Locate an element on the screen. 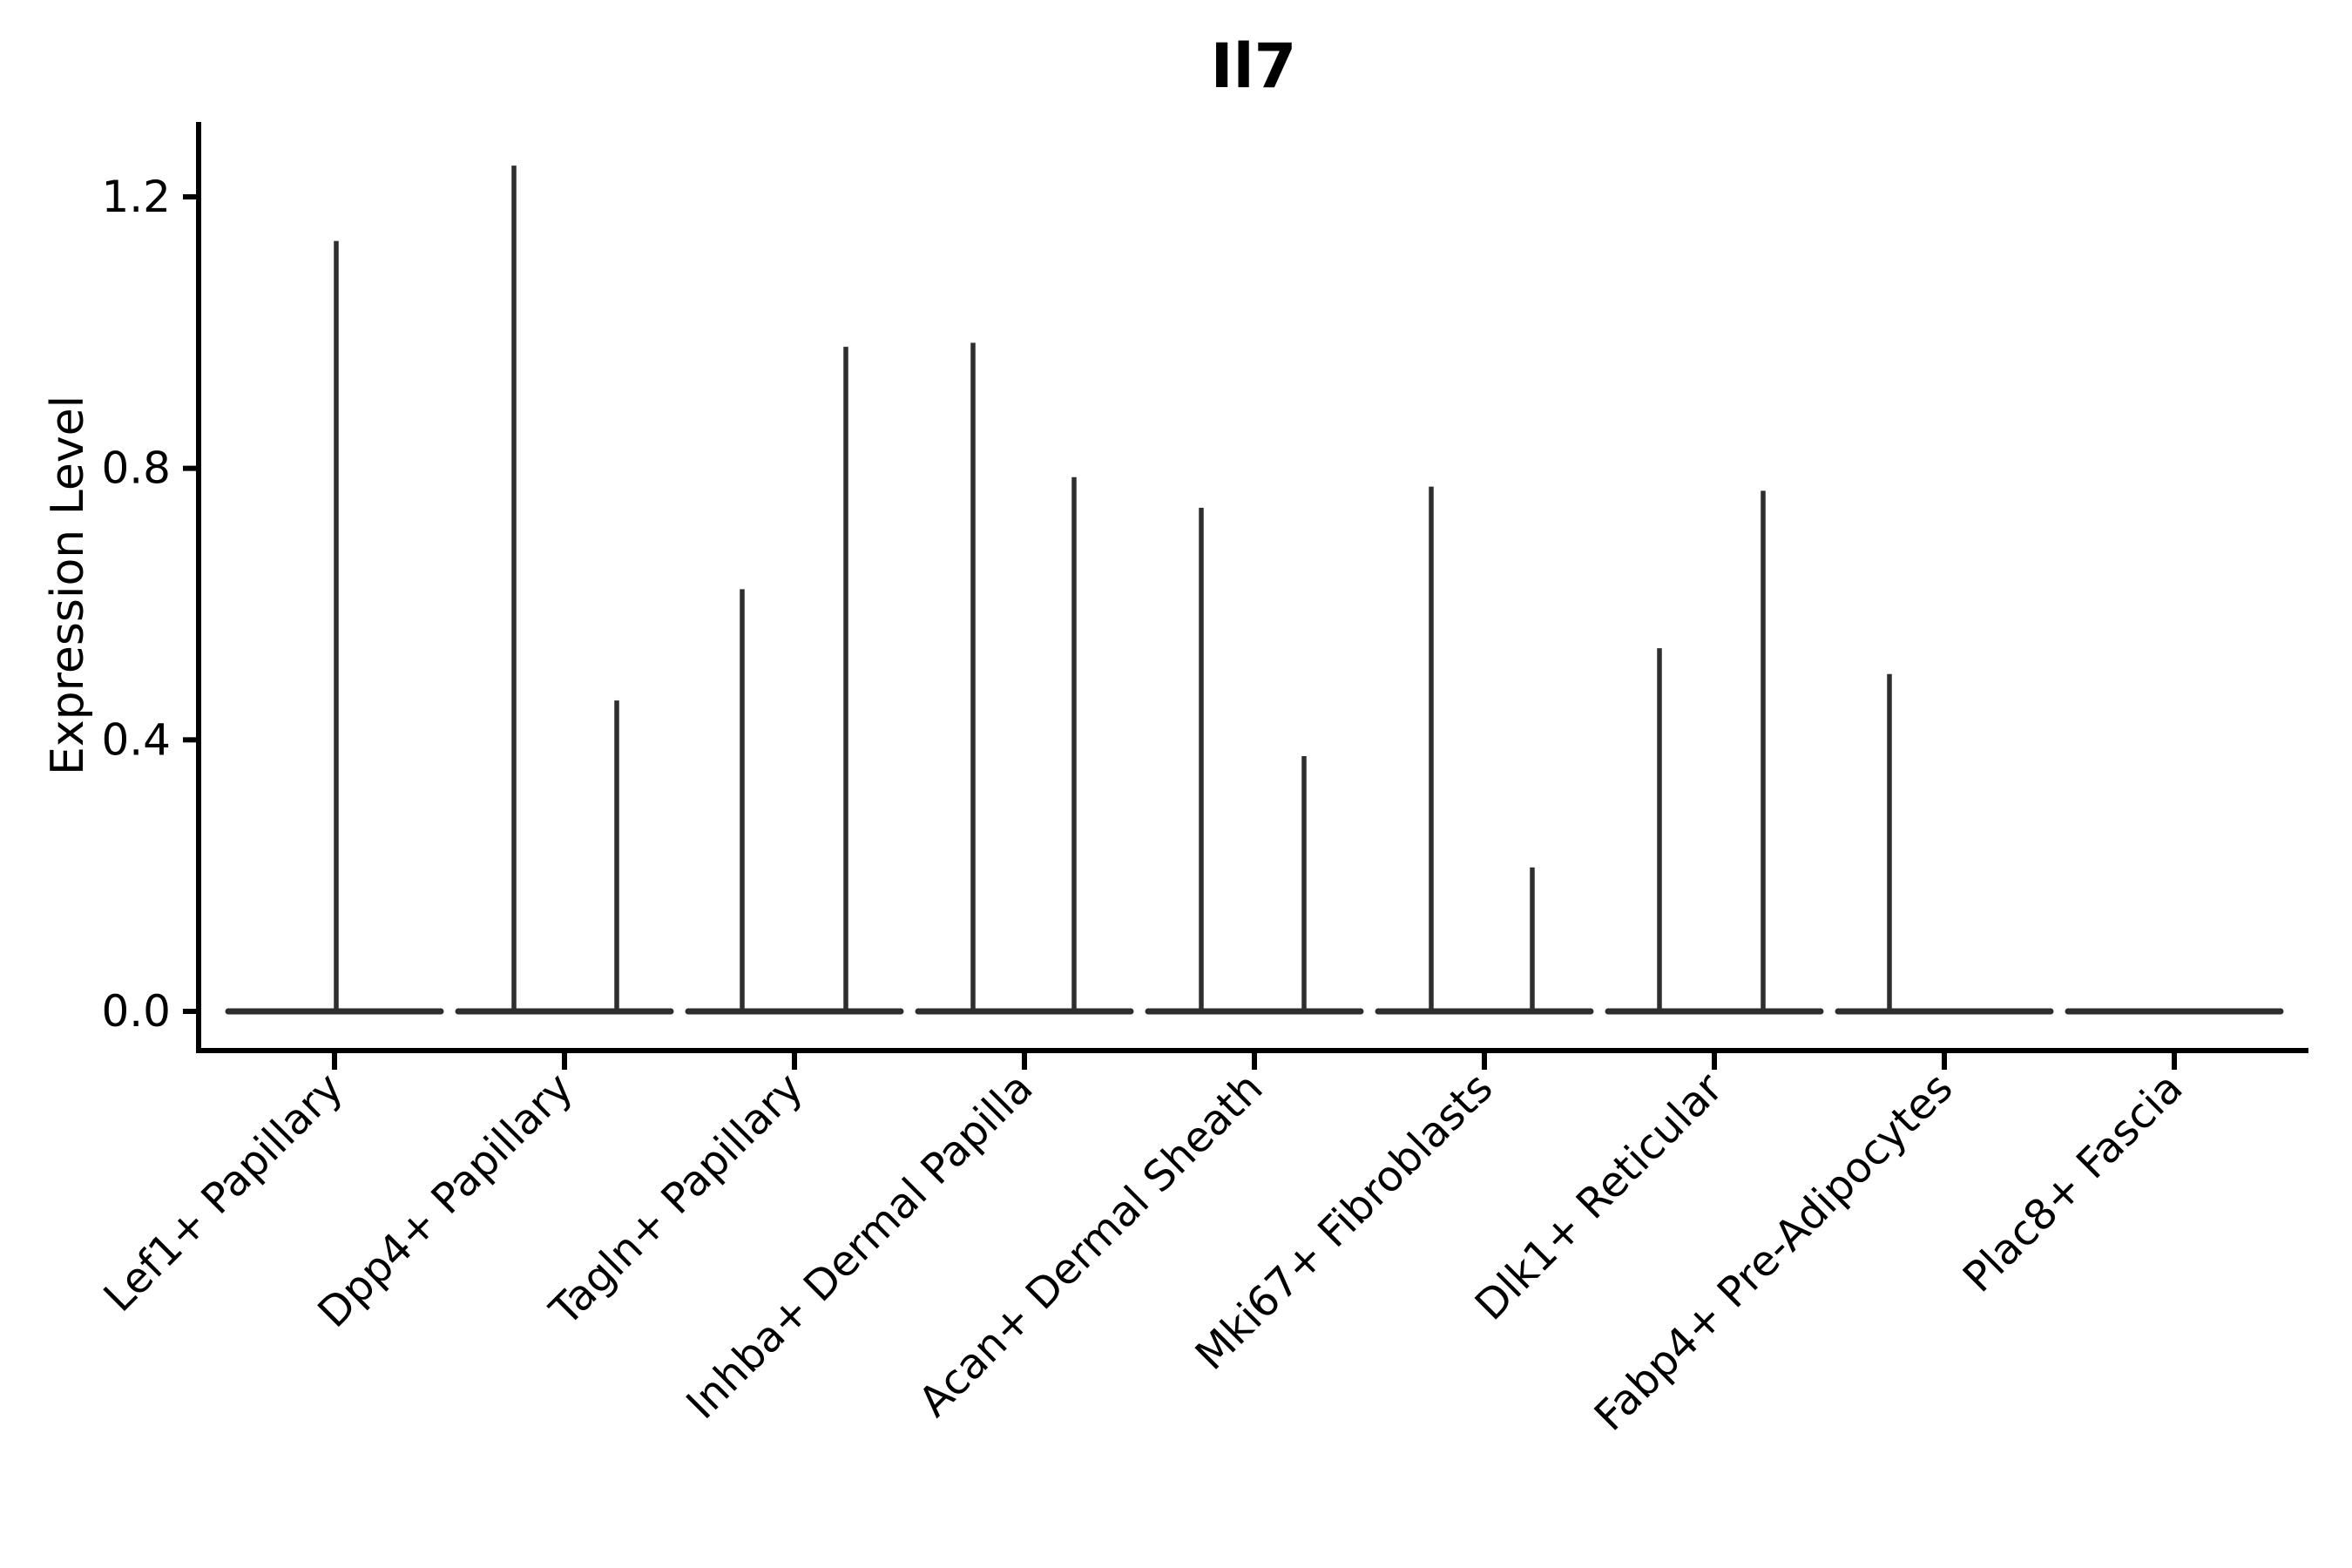  x-tick-label: Dlk1+ Reticular is located at coordinates (1599, 1197).